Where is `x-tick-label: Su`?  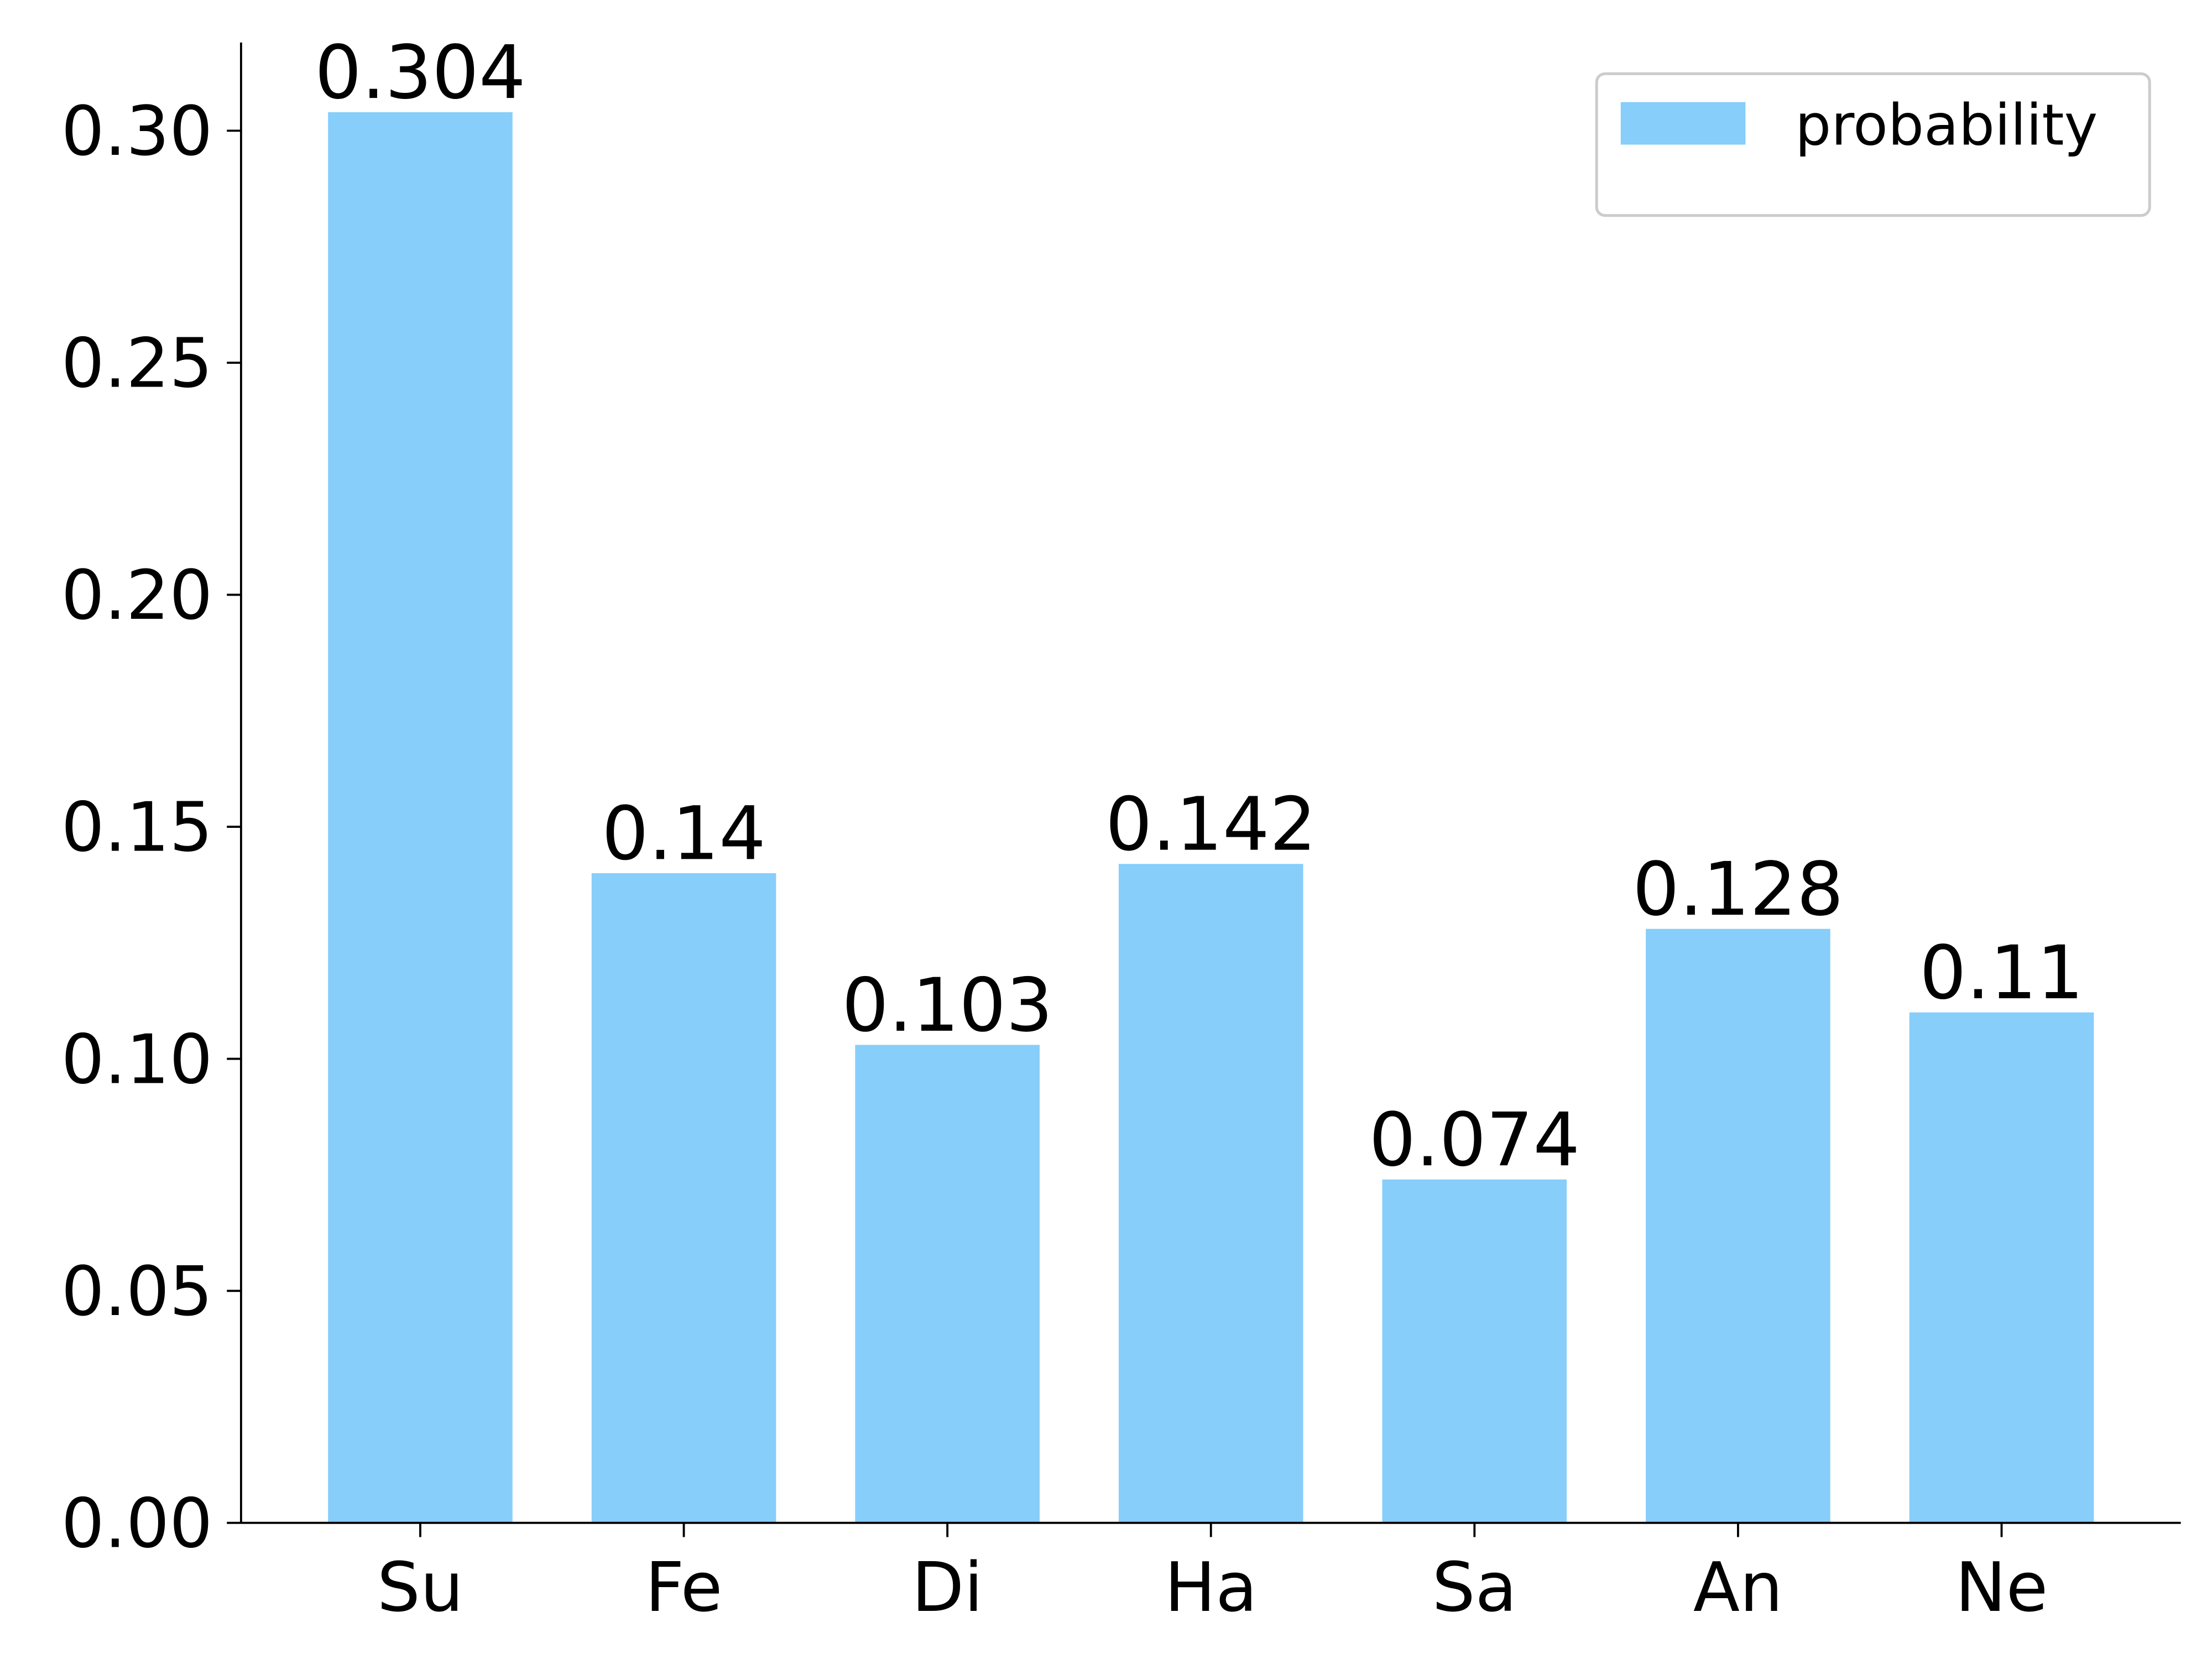 x-tick-label: Su is located at coordinates (420, 1588).